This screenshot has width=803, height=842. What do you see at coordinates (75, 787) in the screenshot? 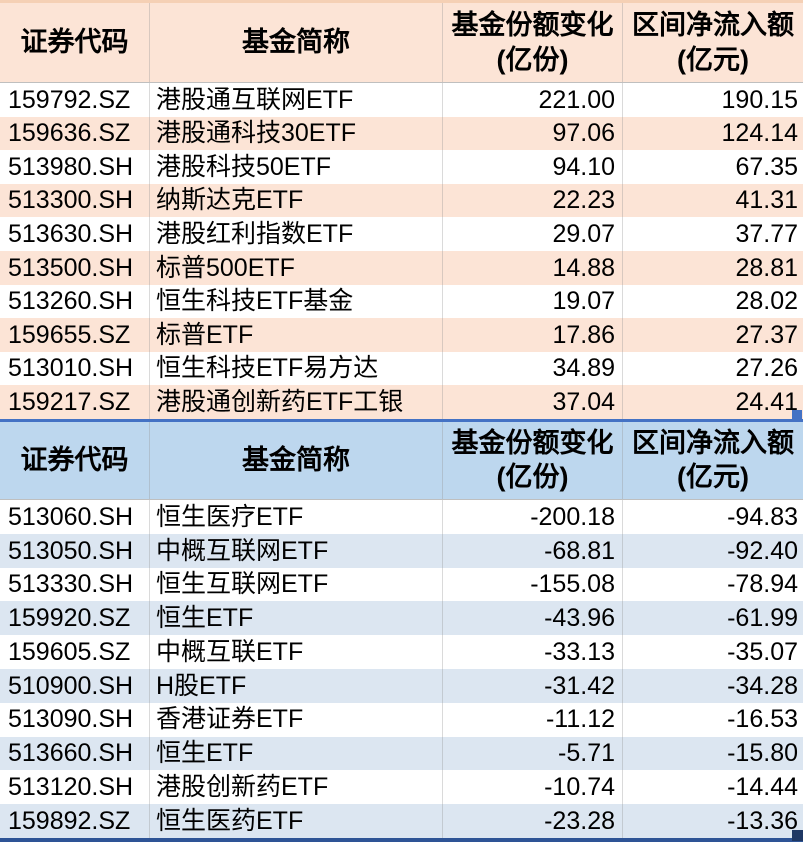
I see `security-code-cell: 513120.SH` at bounding box center [75, 787].